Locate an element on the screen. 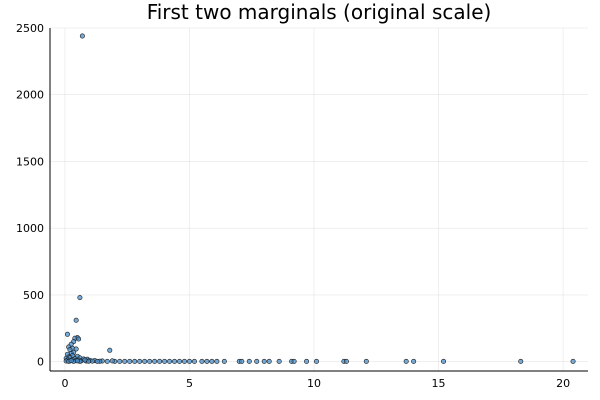  y-tick-label: 1000 is located at coordinates (30, 228).